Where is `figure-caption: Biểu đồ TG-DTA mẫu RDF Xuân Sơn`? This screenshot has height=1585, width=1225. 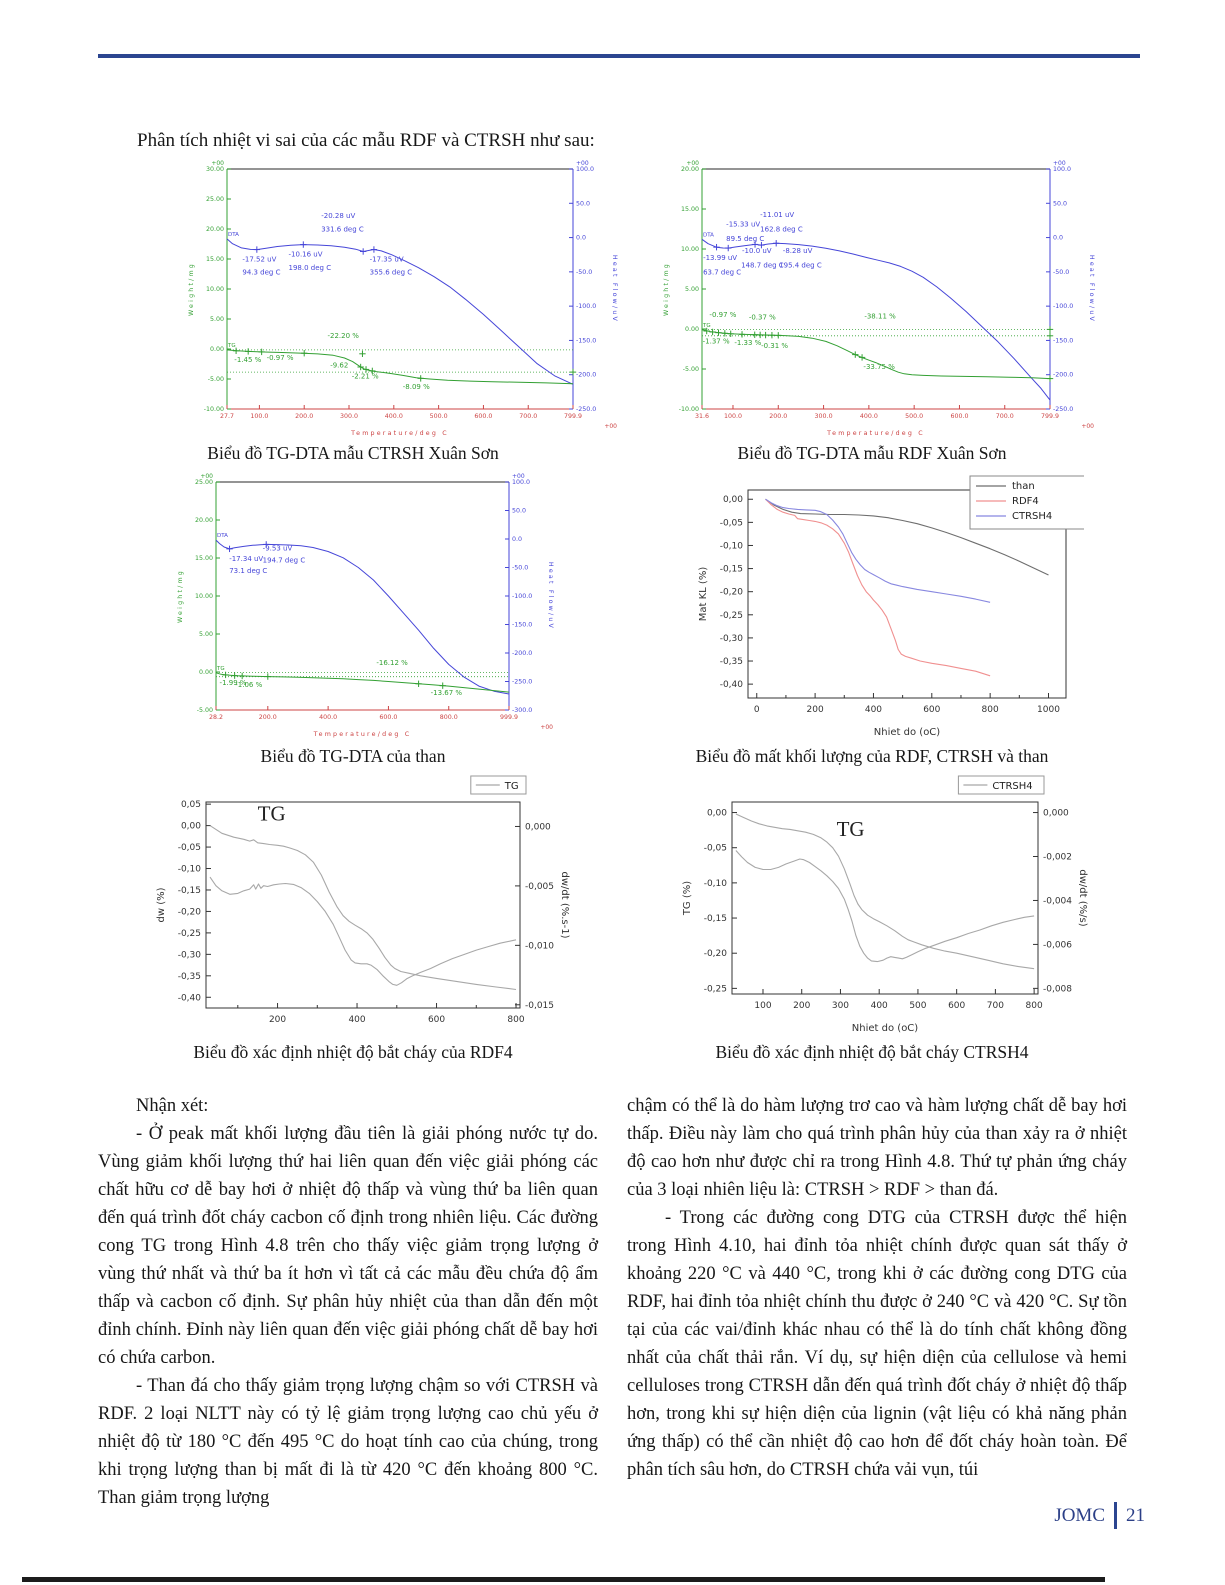 figure-caption: Biểu đồ TG-DTA mẫu RDF Xuân Sơn is located at coordinates (872, 453).